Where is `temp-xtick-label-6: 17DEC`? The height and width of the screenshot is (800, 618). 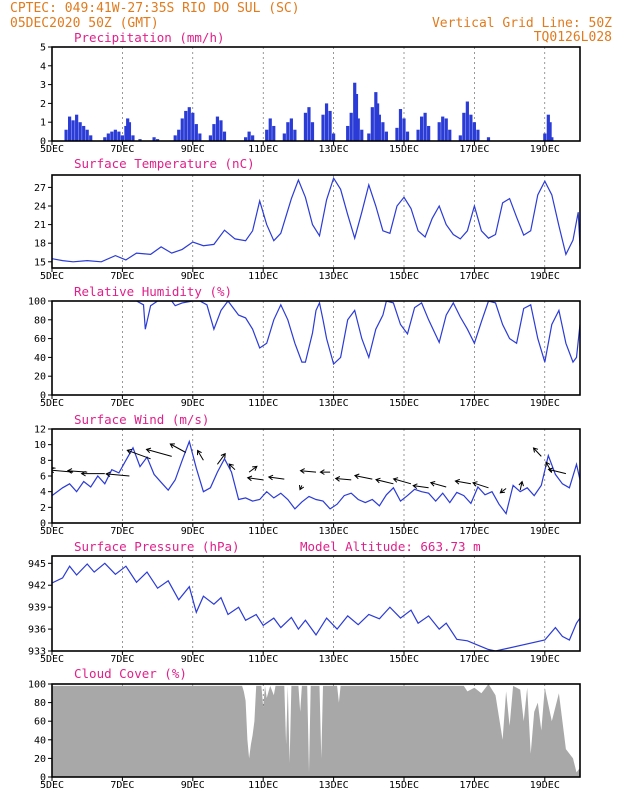 temp-xtick-label-6: 17DEC is located at coordinates (474, 276).